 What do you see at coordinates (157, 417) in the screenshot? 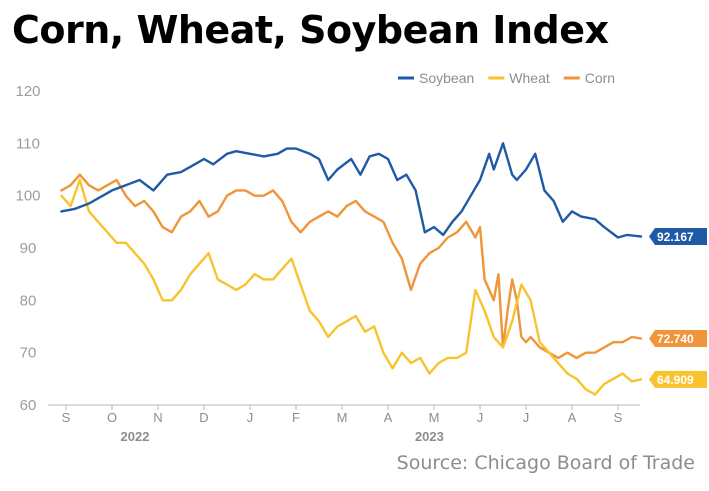
I see `x-tick-label: N` at bounding box center [157, 417].